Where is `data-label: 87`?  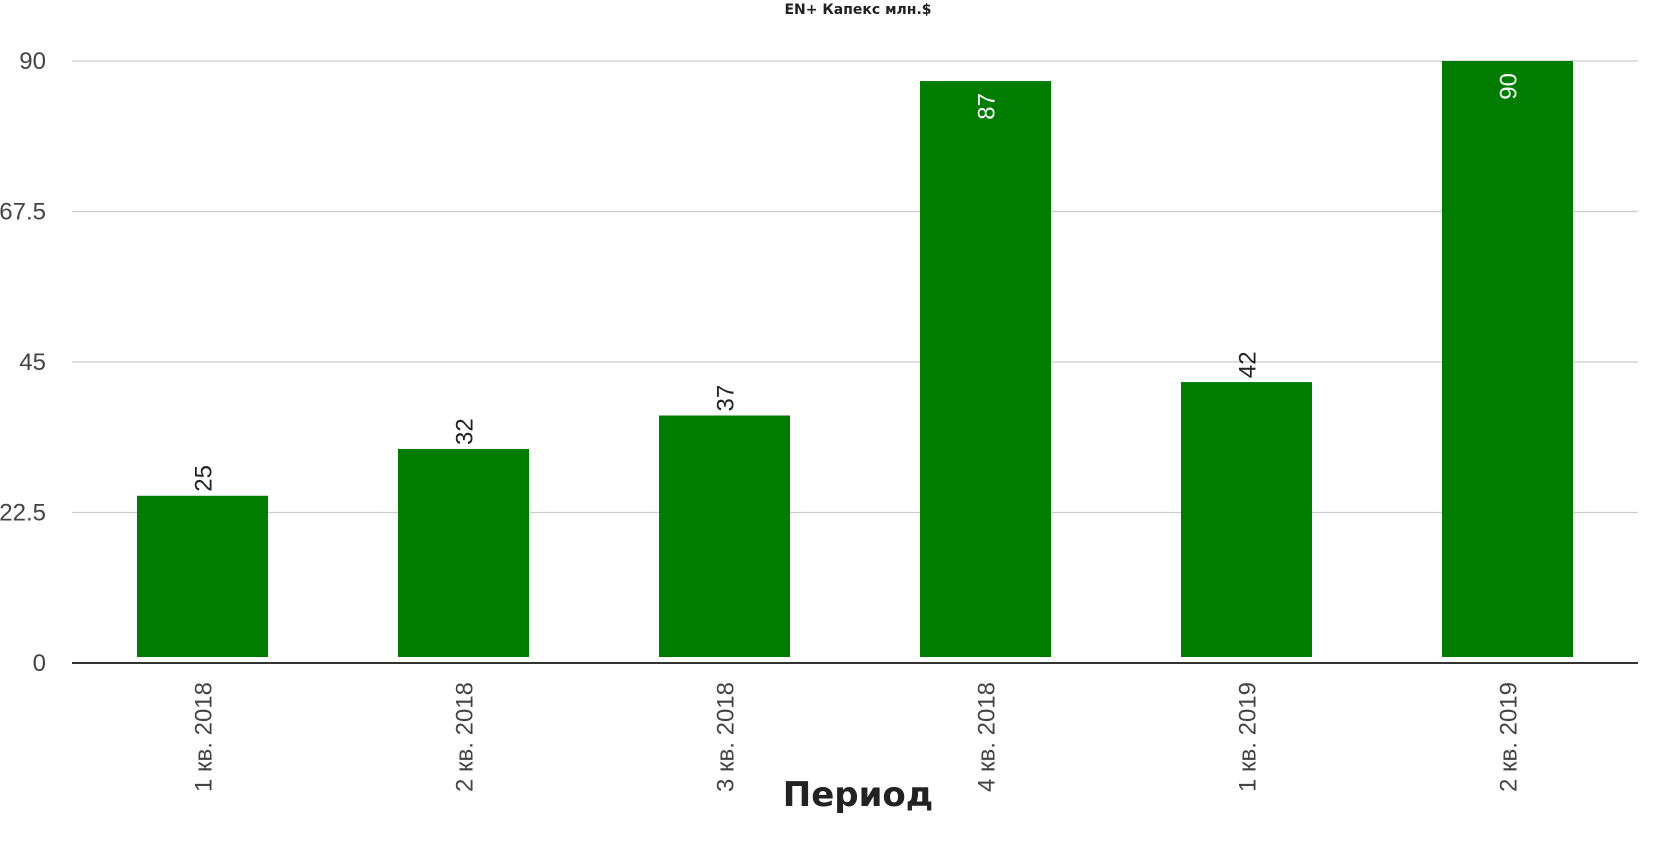 data-label: 87 is located at coordinates (987, 106).